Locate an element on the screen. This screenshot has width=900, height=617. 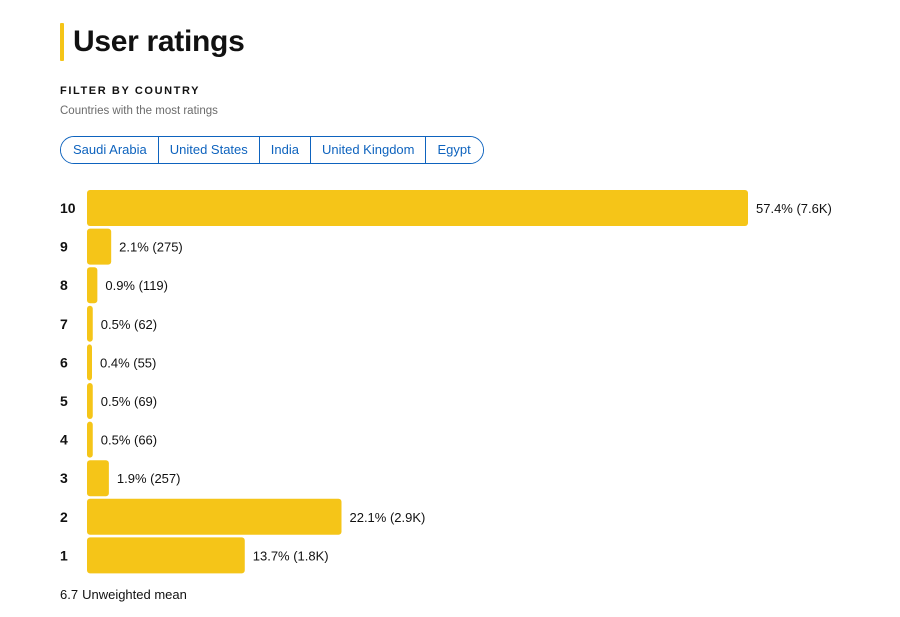
country-chip-saudi-arabia: Saudi Arabia is located at coordinates (109, 150).